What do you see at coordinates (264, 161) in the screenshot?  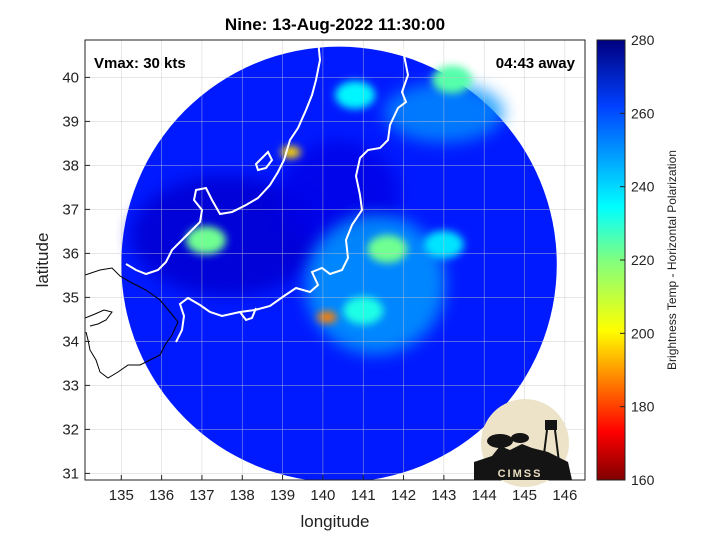 I see `coastline-sado-island` at bounding box center [264, 161].